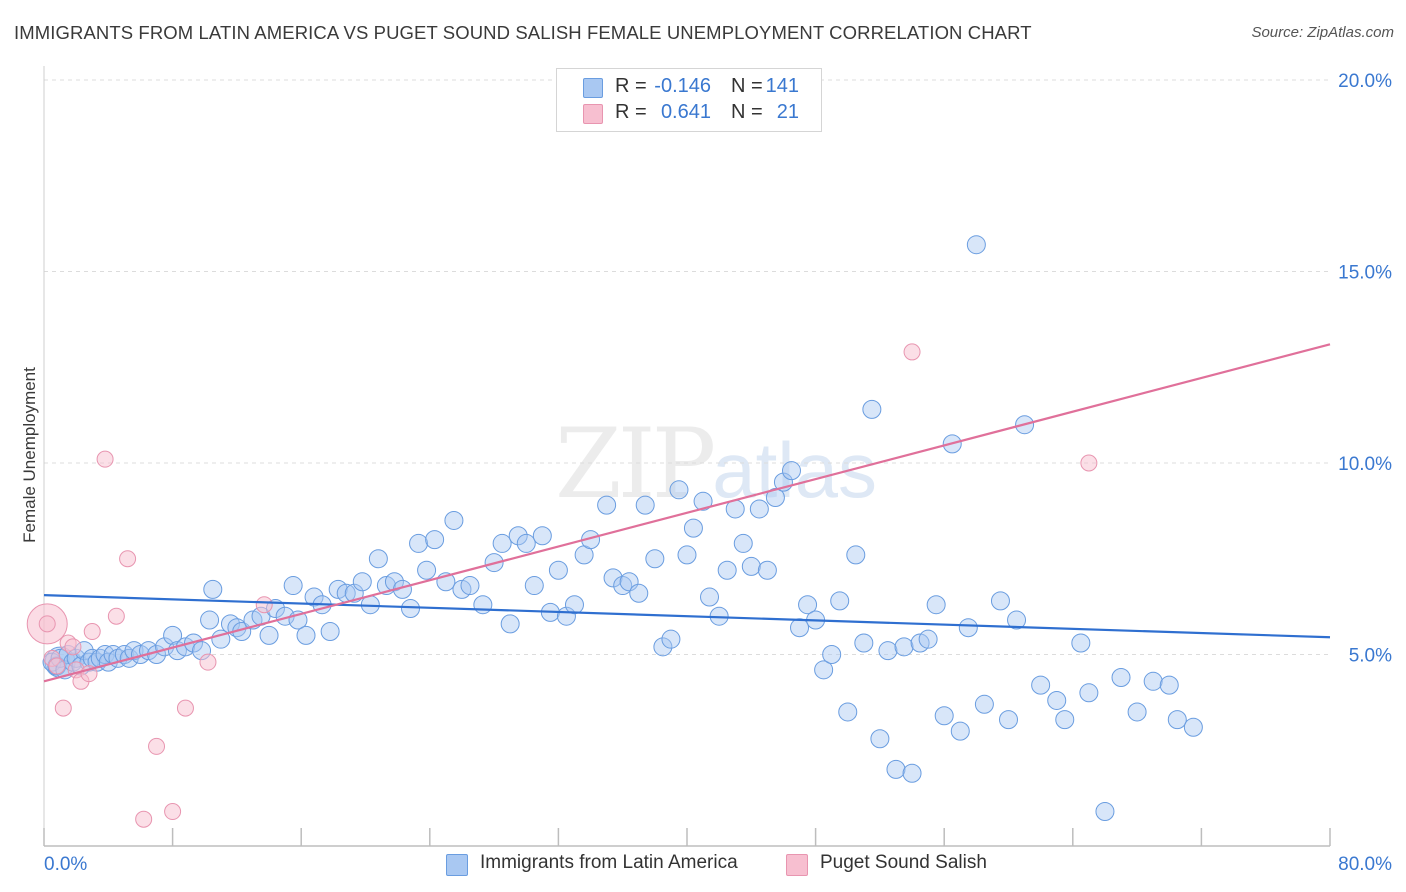  What do you see at coordinates (631, 86) in the screenshot?
I see `legend-r-label: R =` at bounding box center [631, 86].